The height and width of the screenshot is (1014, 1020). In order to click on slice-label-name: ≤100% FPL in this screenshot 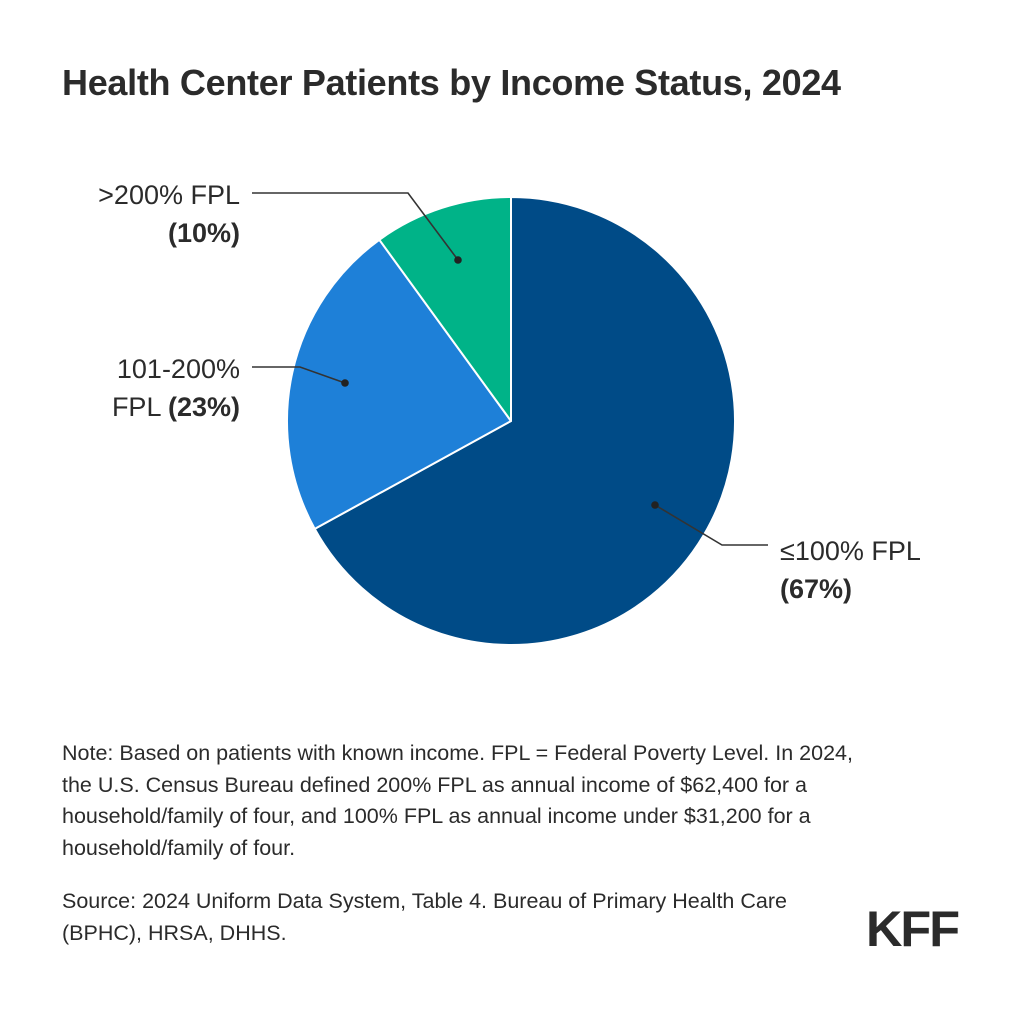, I will do `click(850, 551)`.